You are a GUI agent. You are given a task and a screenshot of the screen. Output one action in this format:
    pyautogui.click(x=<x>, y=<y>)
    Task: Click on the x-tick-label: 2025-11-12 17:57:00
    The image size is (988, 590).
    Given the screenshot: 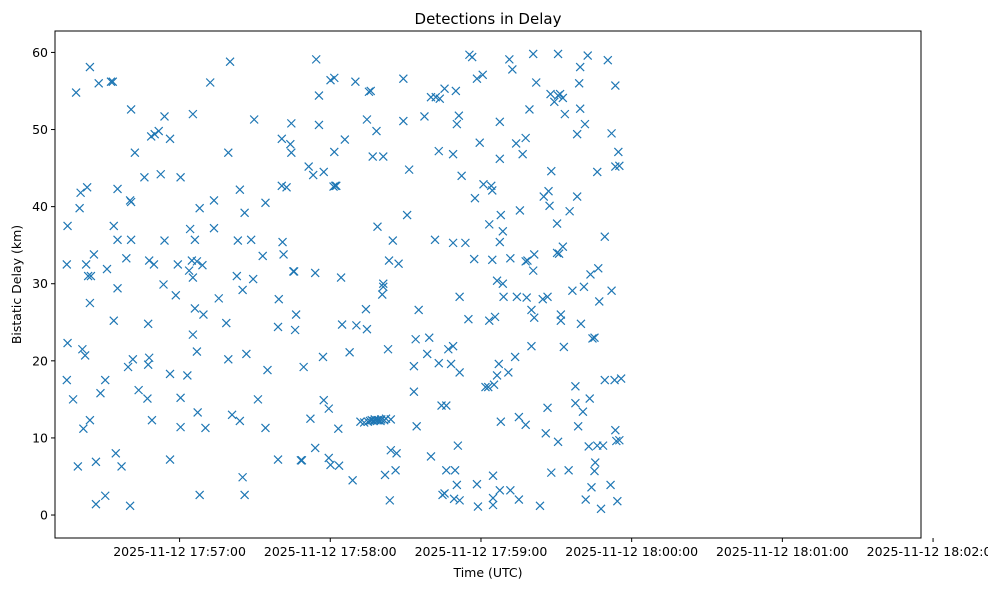 What is the action you would take?
    pyautogui.click(x=179, y=551)
    